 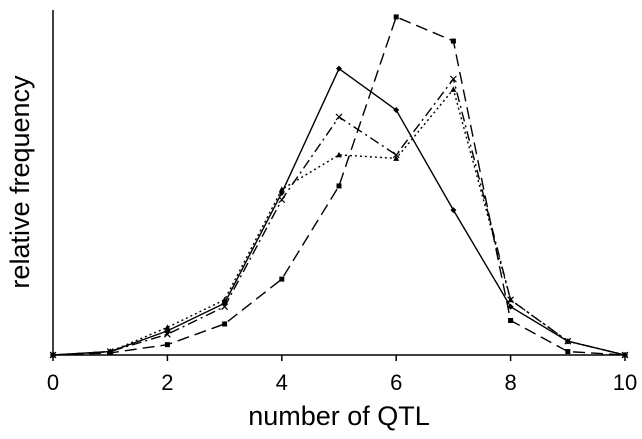 I want to click on x-tick-label: 10, so click(x=625, y=382).